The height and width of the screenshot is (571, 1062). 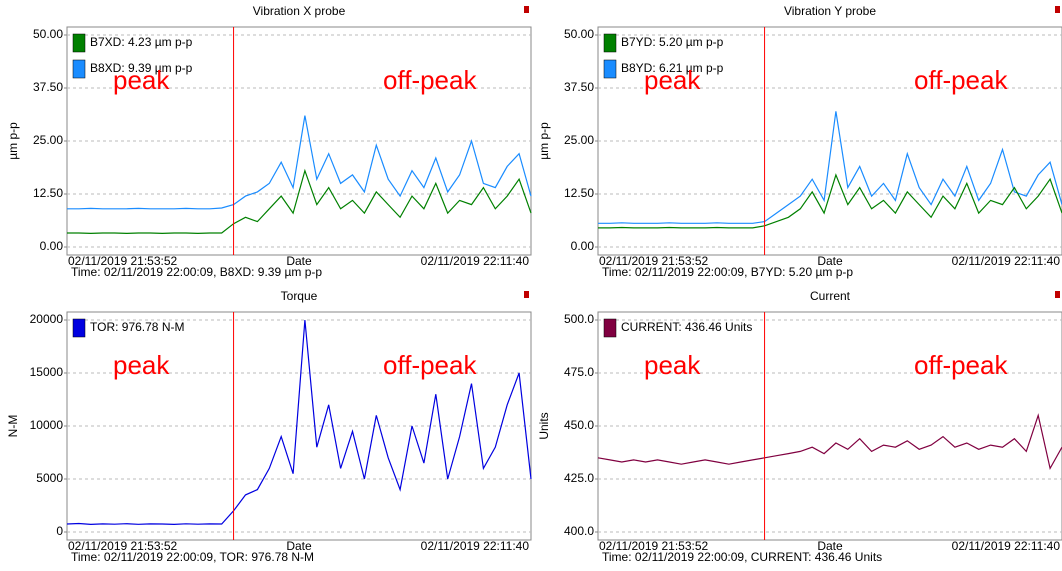 What do you see at coordinates (672, 68) in the screenshot?
I see `legend-label: B8YD: 6.21 µm p-p` at bounding box center [672, 68].